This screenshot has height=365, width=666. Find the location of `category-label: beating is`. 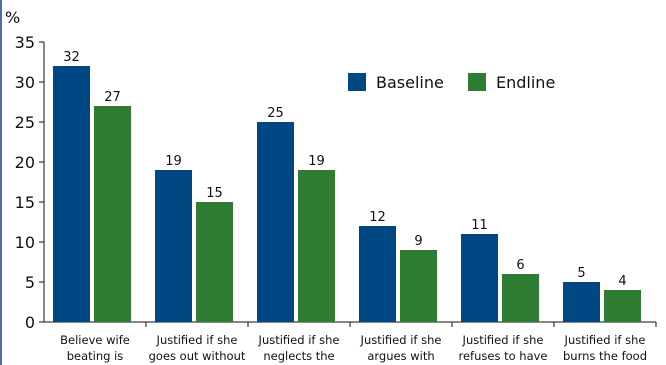

category-label: beating is is located at coordinates (95, 356).